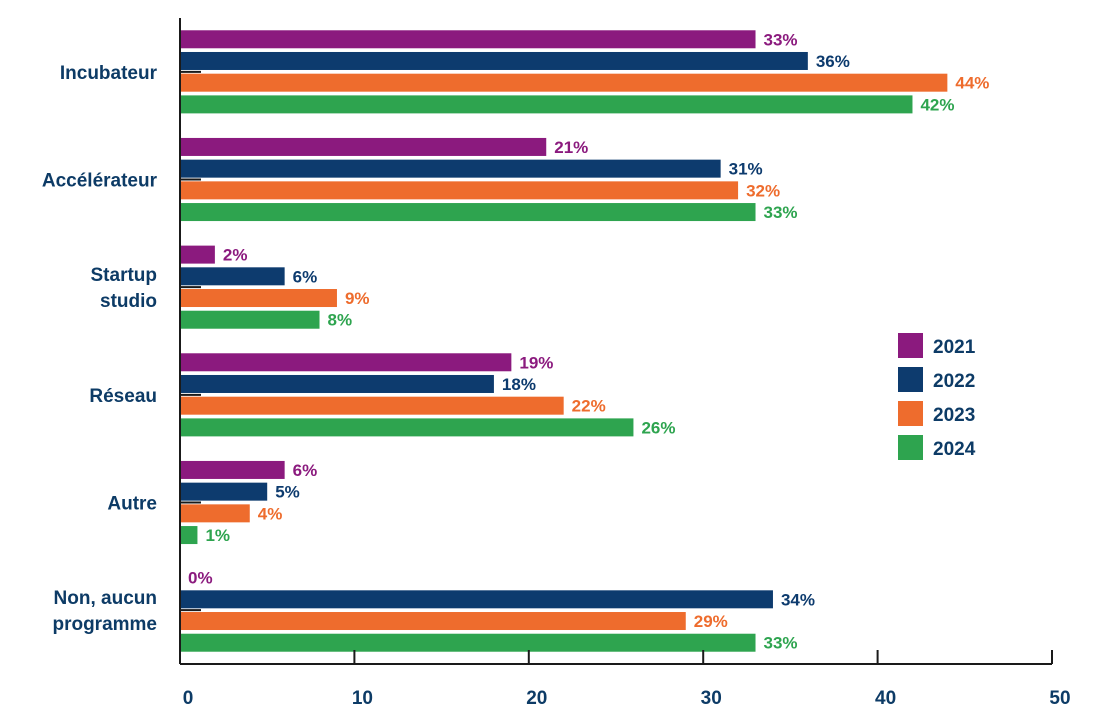 This screenshot has width=1106, height=720. What do you see at coordinates (937, 396) in the screenshot?
I see `legend: 2021 2022 2023 2024` at bounding box center [937, 396].